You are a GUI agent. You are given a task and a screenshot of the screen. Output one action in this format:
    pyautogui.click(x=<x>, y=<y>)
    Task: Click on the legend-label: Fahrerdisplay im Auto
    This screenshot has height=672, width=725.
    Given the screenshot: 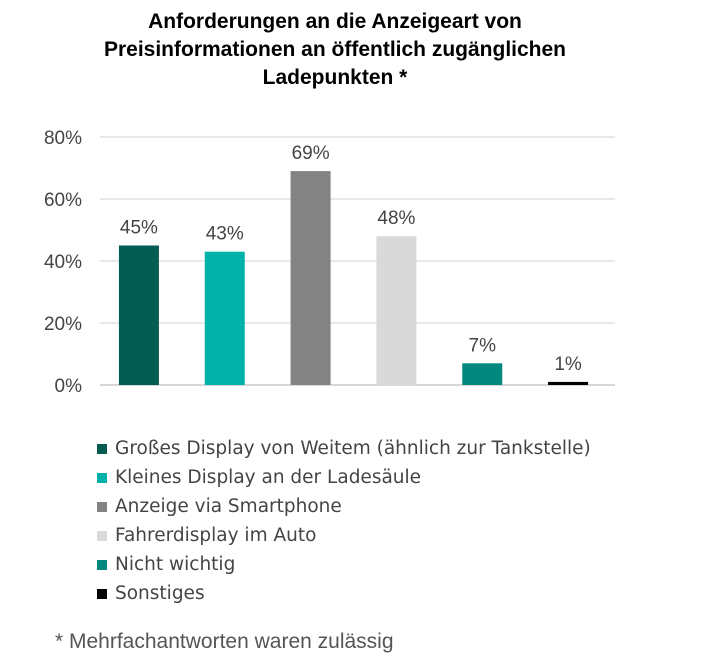 What is the action you would take?
    pyautogui.click(x=216, y=535)
    